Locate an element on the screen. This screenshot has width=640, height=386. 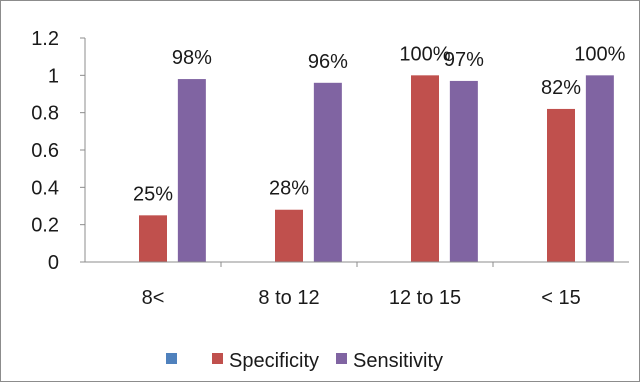
x-tick-label: 12 to 15 is located at coordinates (425, 298).